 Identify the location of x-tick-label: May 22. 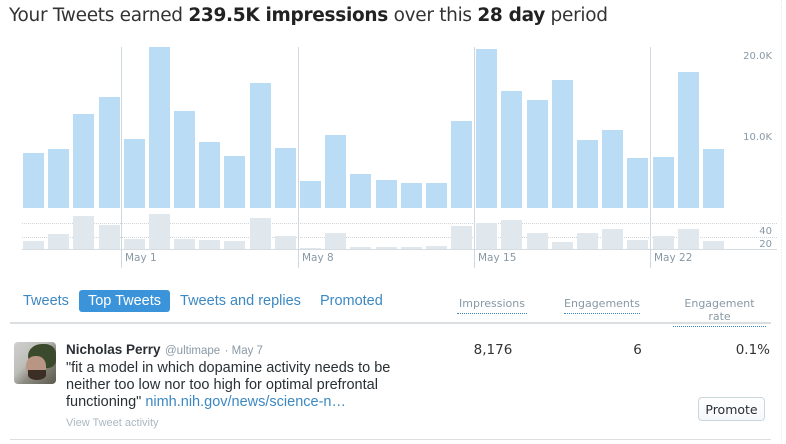
(673, 258).